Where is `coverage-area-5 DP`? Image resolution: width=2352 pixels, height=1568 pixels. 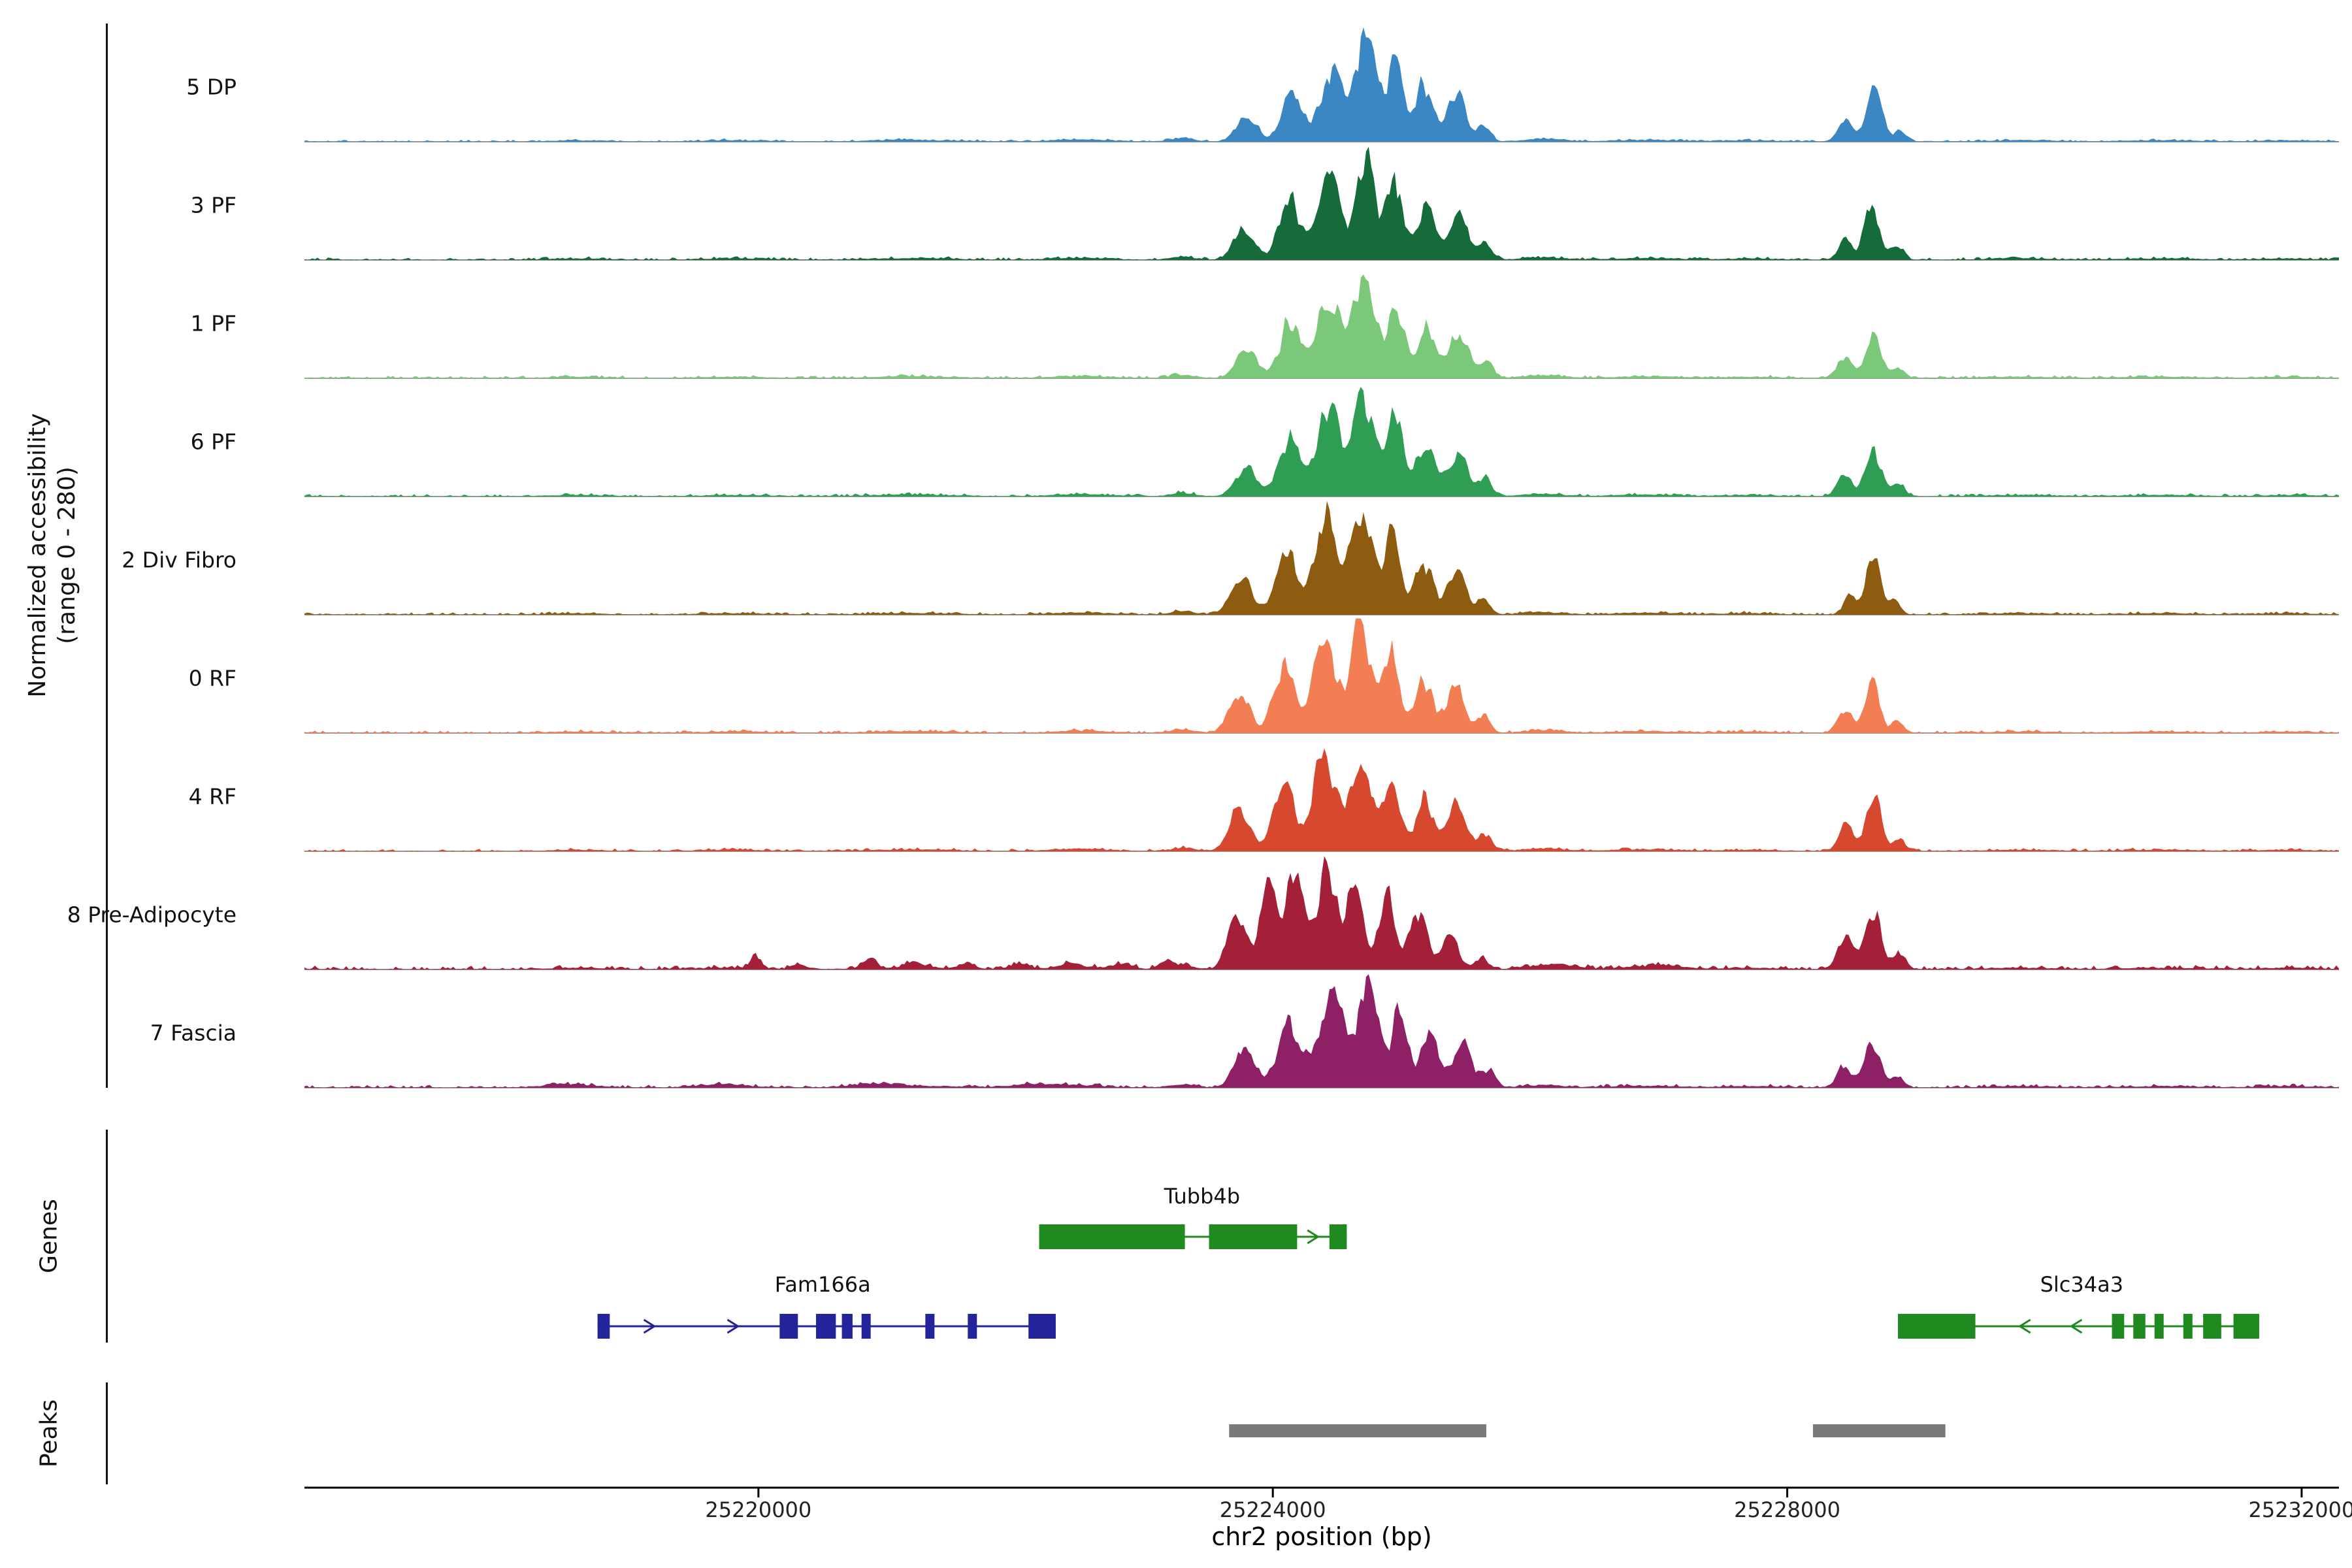
coverage-area-5 DP is located at coordinates (1321, 84).